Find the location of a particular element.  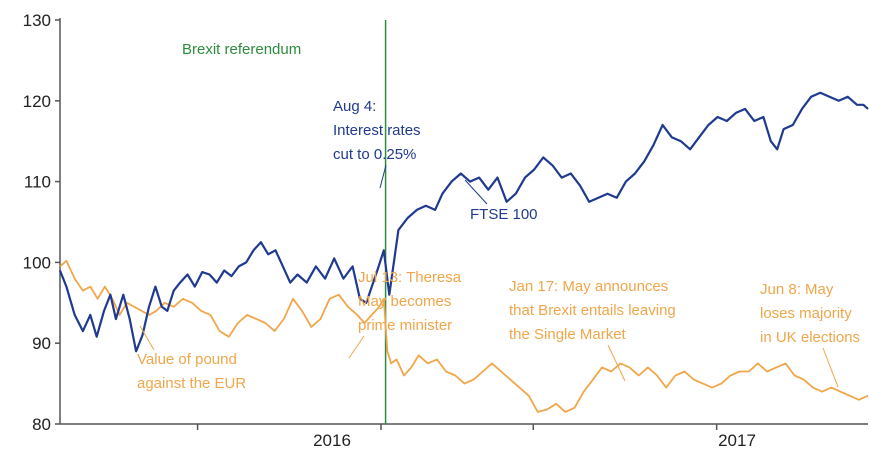

interest-rates-line-3: cut to 0.25% is located at coordinates (374, 154).